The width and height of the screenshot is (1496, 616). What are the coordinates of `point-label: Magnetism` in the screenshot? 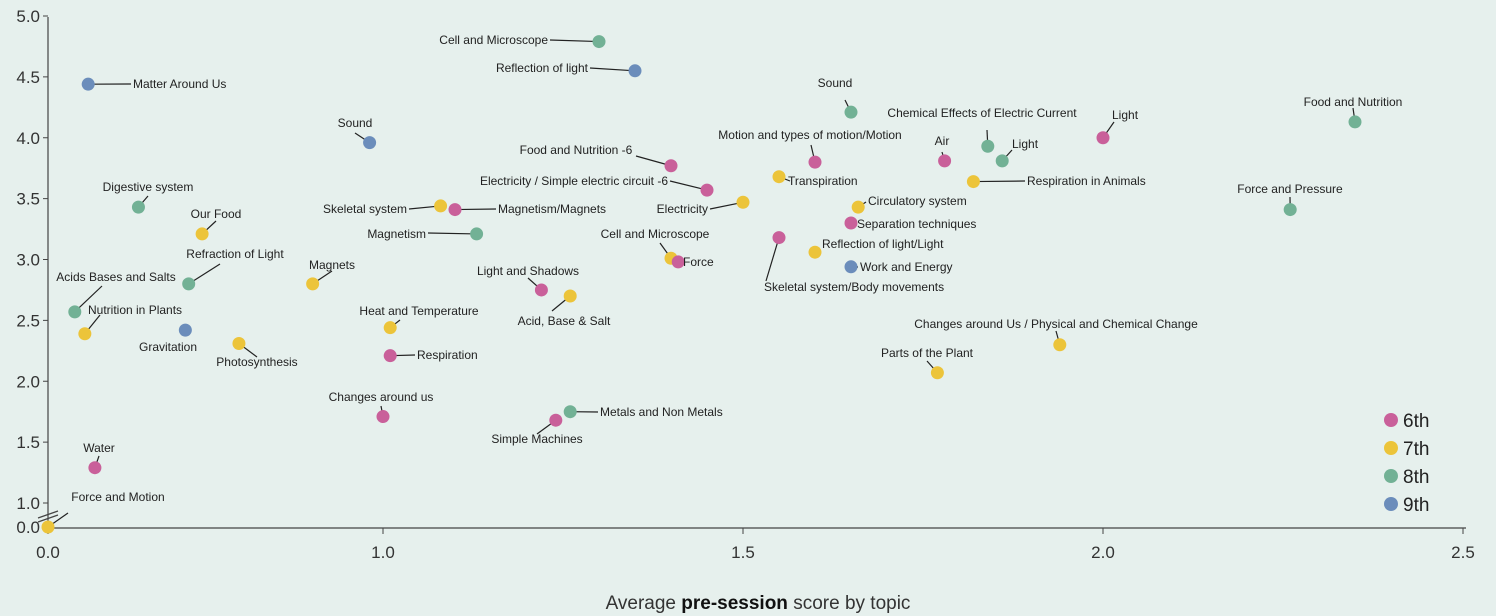 It's located at (396, 234).